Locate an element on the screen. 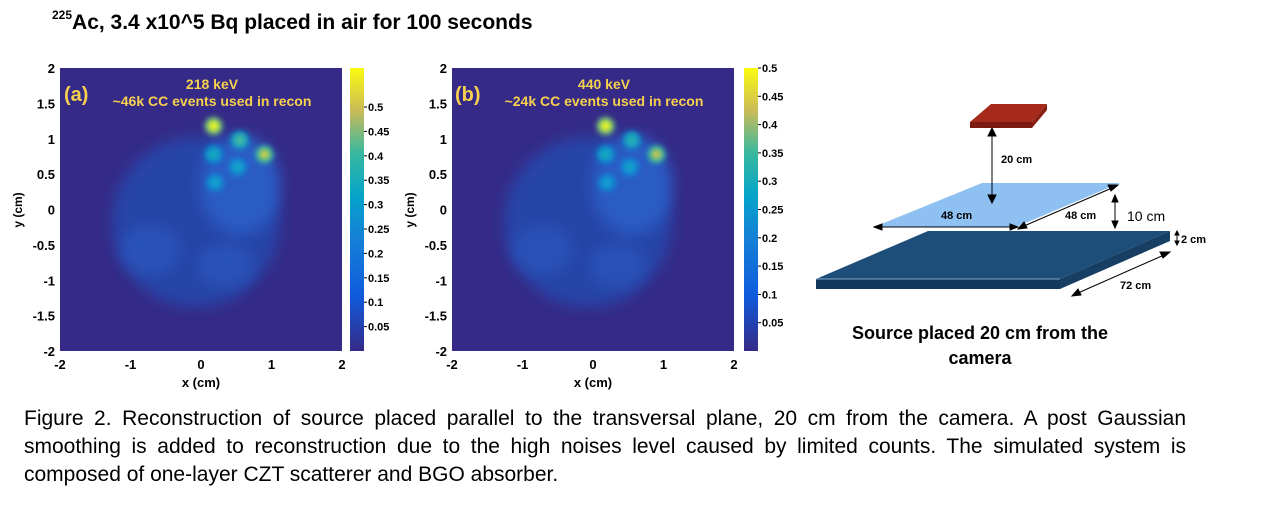  arrow-source-to-plane is located at coordinates (992, 165).